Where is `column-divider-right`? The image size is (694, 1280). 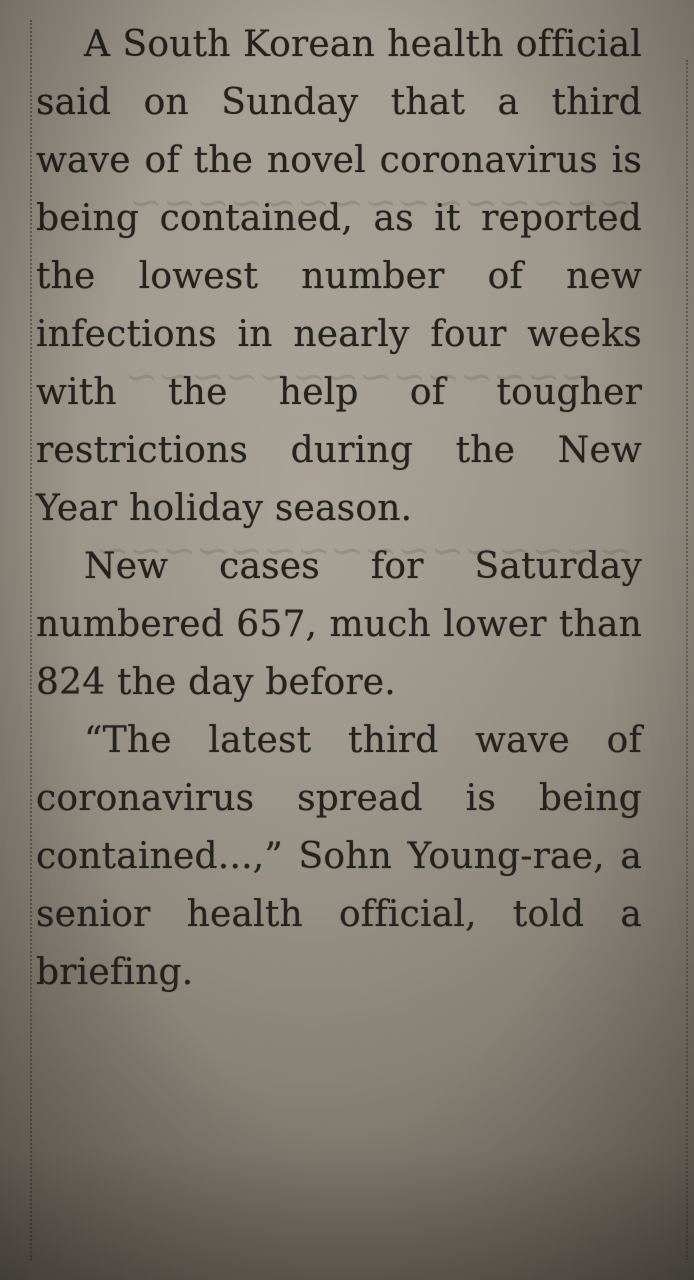 column-divider-right is located at coordinates (687, 660).